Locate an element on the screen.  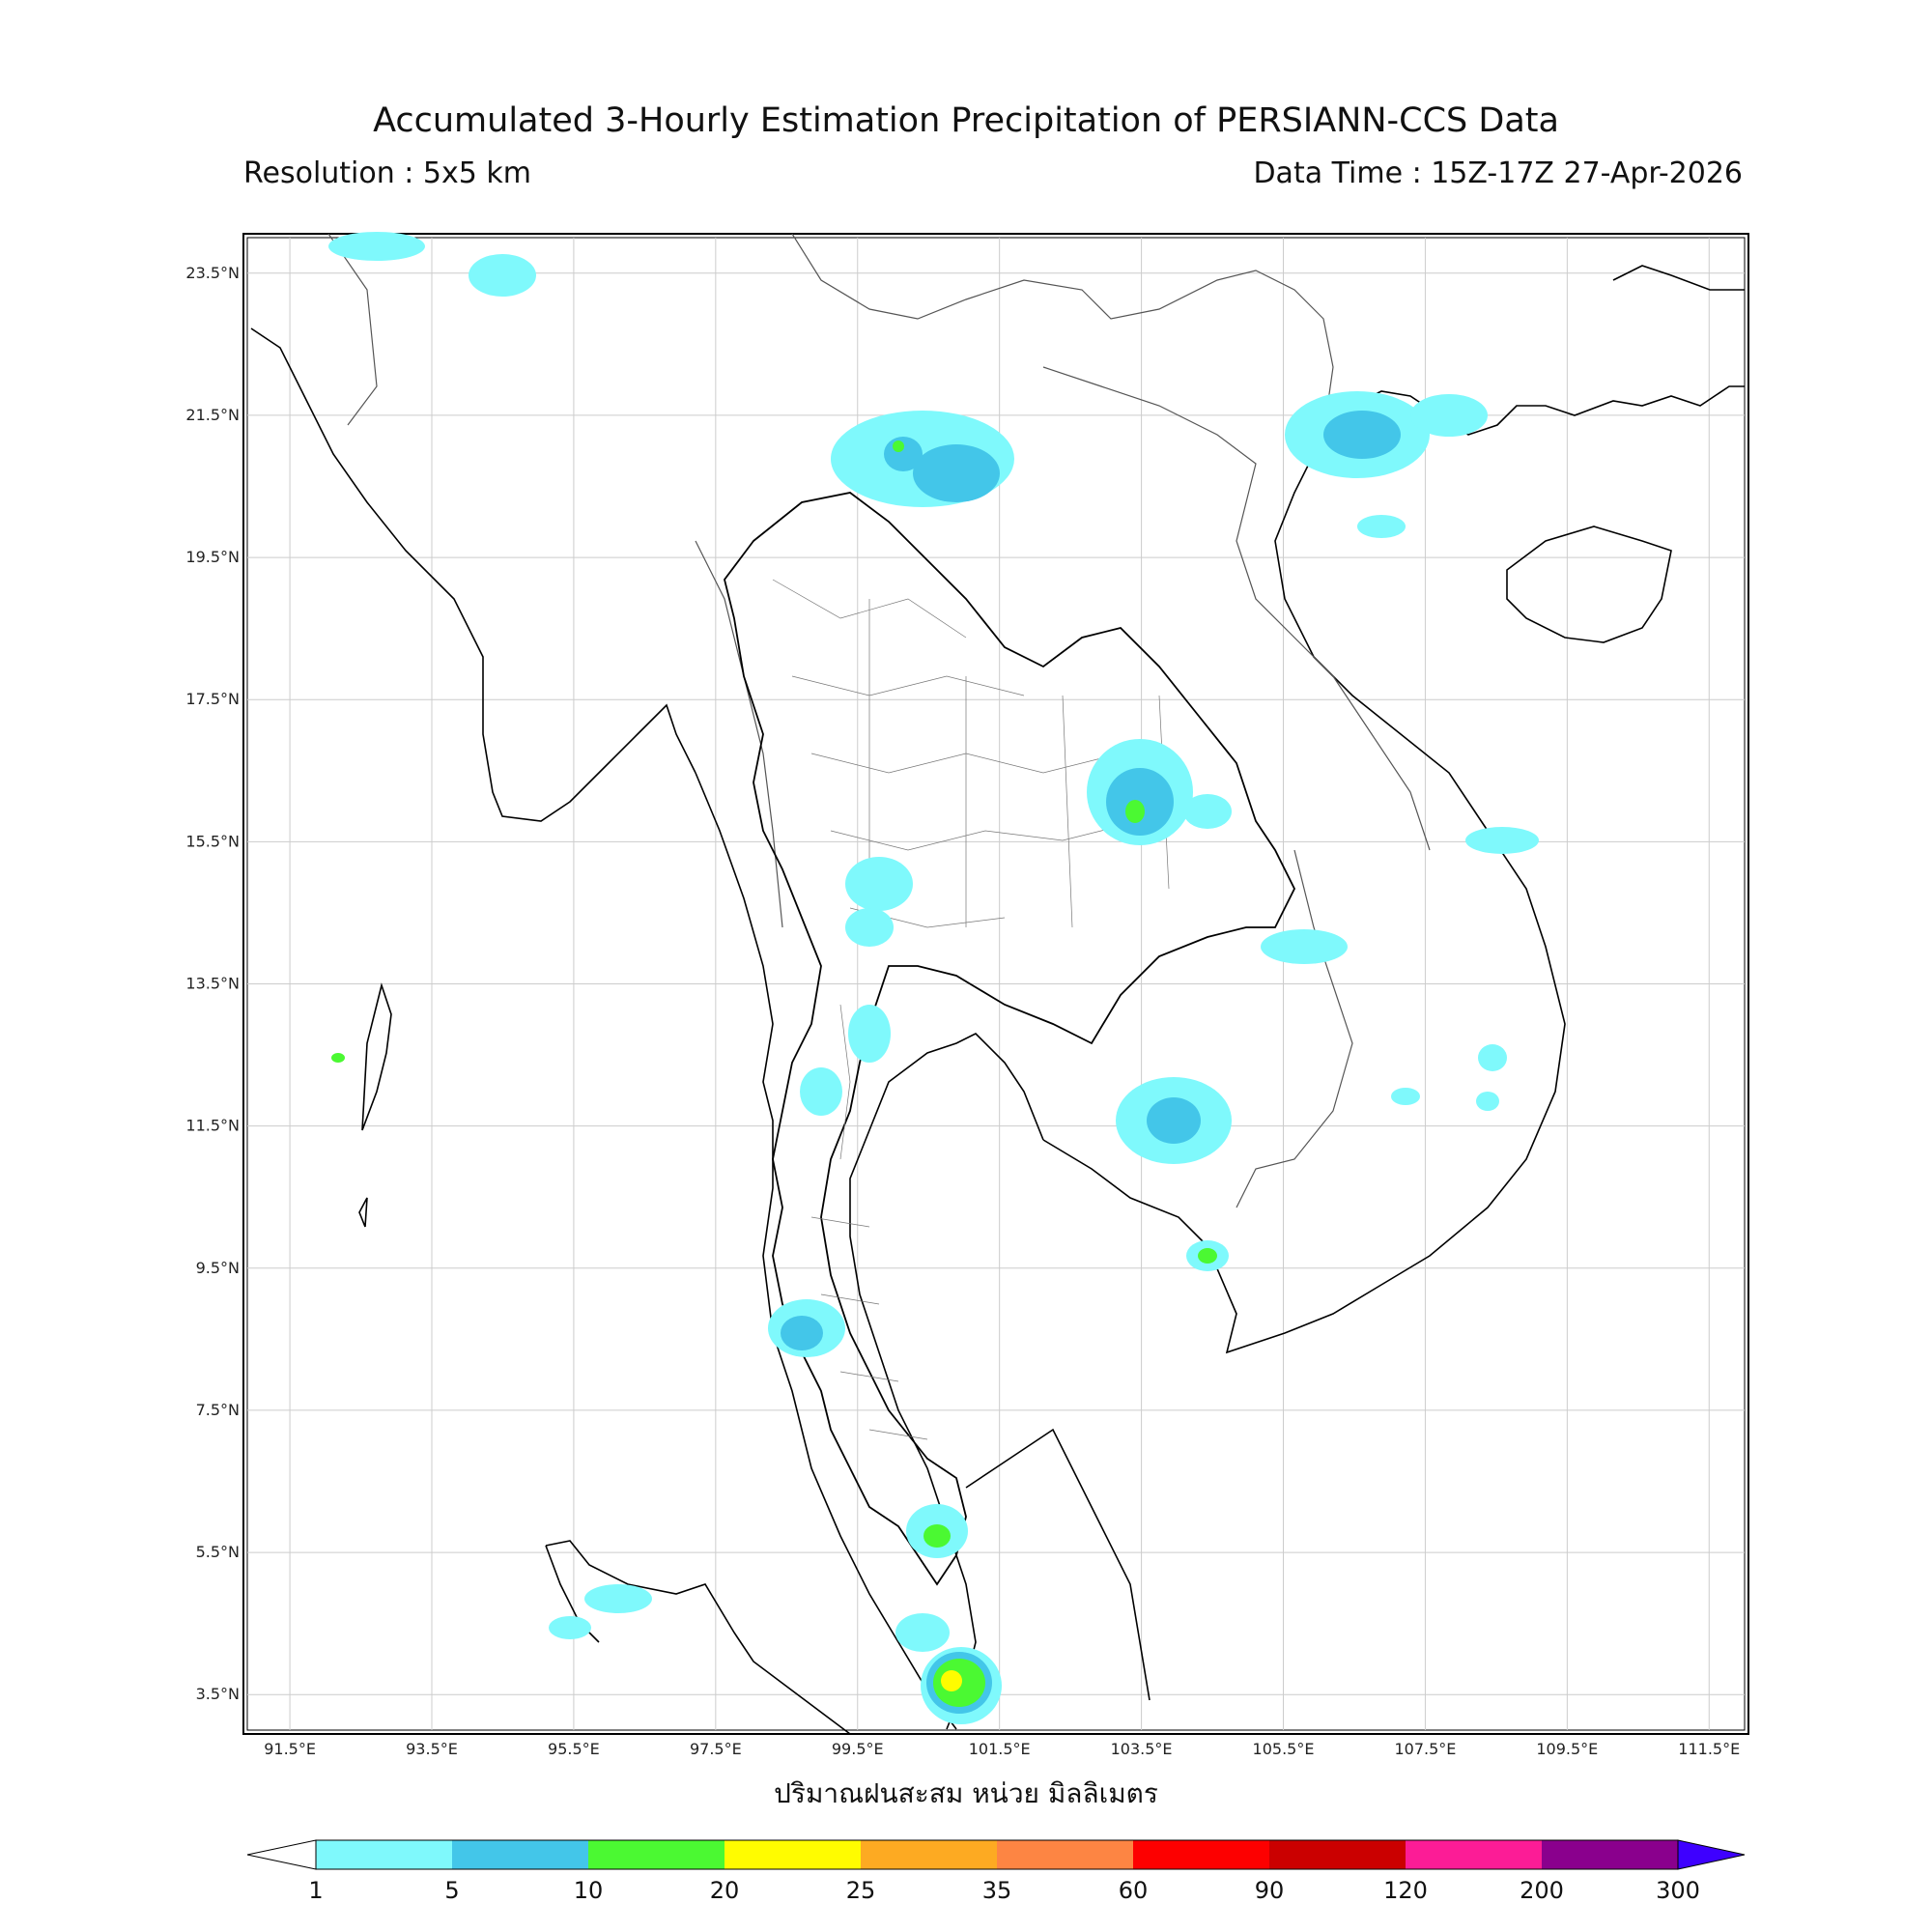
coastline-andaman-sea is located at coordinates (826, 1251).